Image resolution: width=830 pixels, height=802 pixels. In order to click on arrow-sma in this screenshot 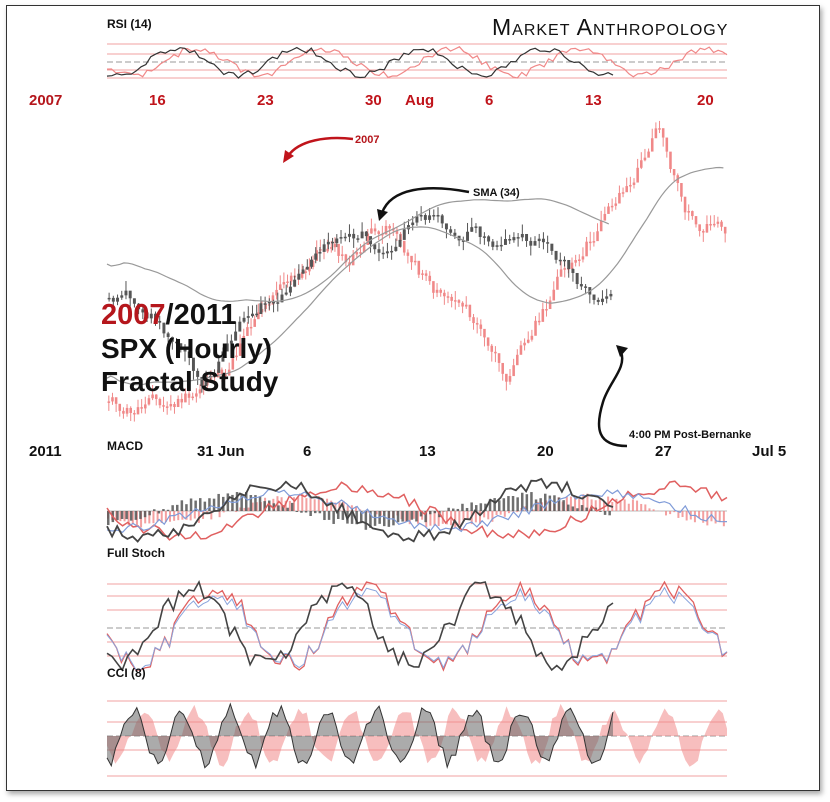, I will do `click(425, 200)`.